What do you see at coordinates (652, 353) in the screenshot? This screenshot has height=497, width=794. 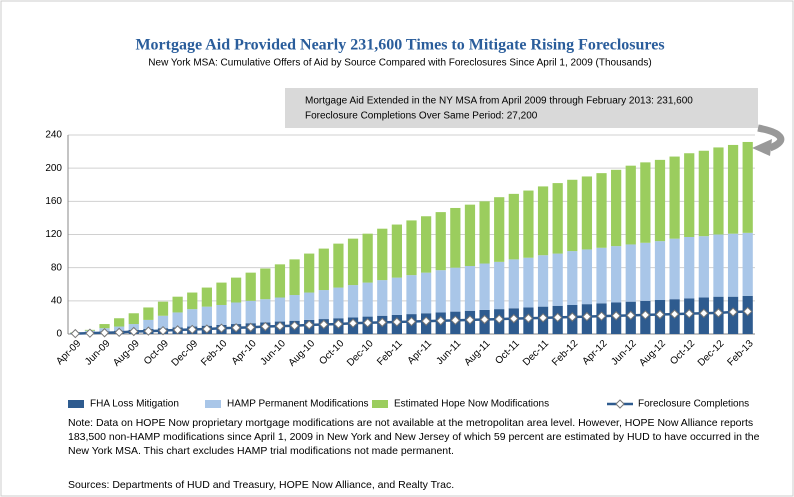 I see `x-tick-label: Aug-12` at bounding box center [652, 353].